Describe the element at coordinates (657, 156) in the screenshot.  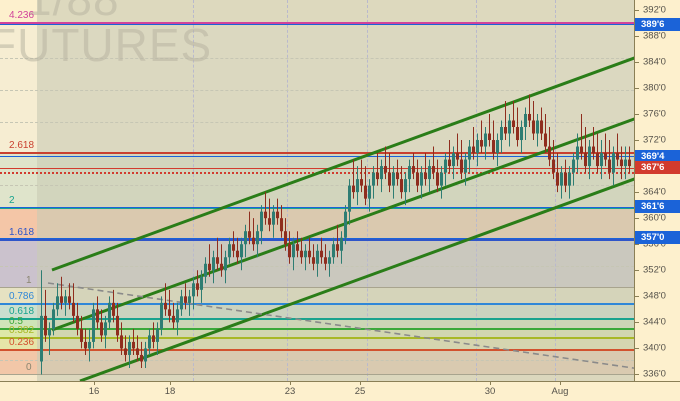
I see `price-badge-last: 369'4` at that location.